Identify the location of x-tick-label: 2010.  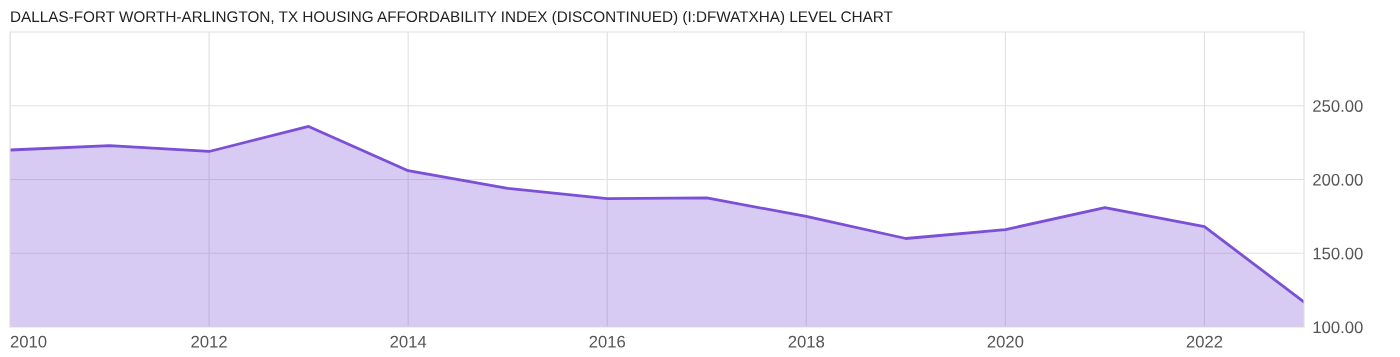
(28, 341).